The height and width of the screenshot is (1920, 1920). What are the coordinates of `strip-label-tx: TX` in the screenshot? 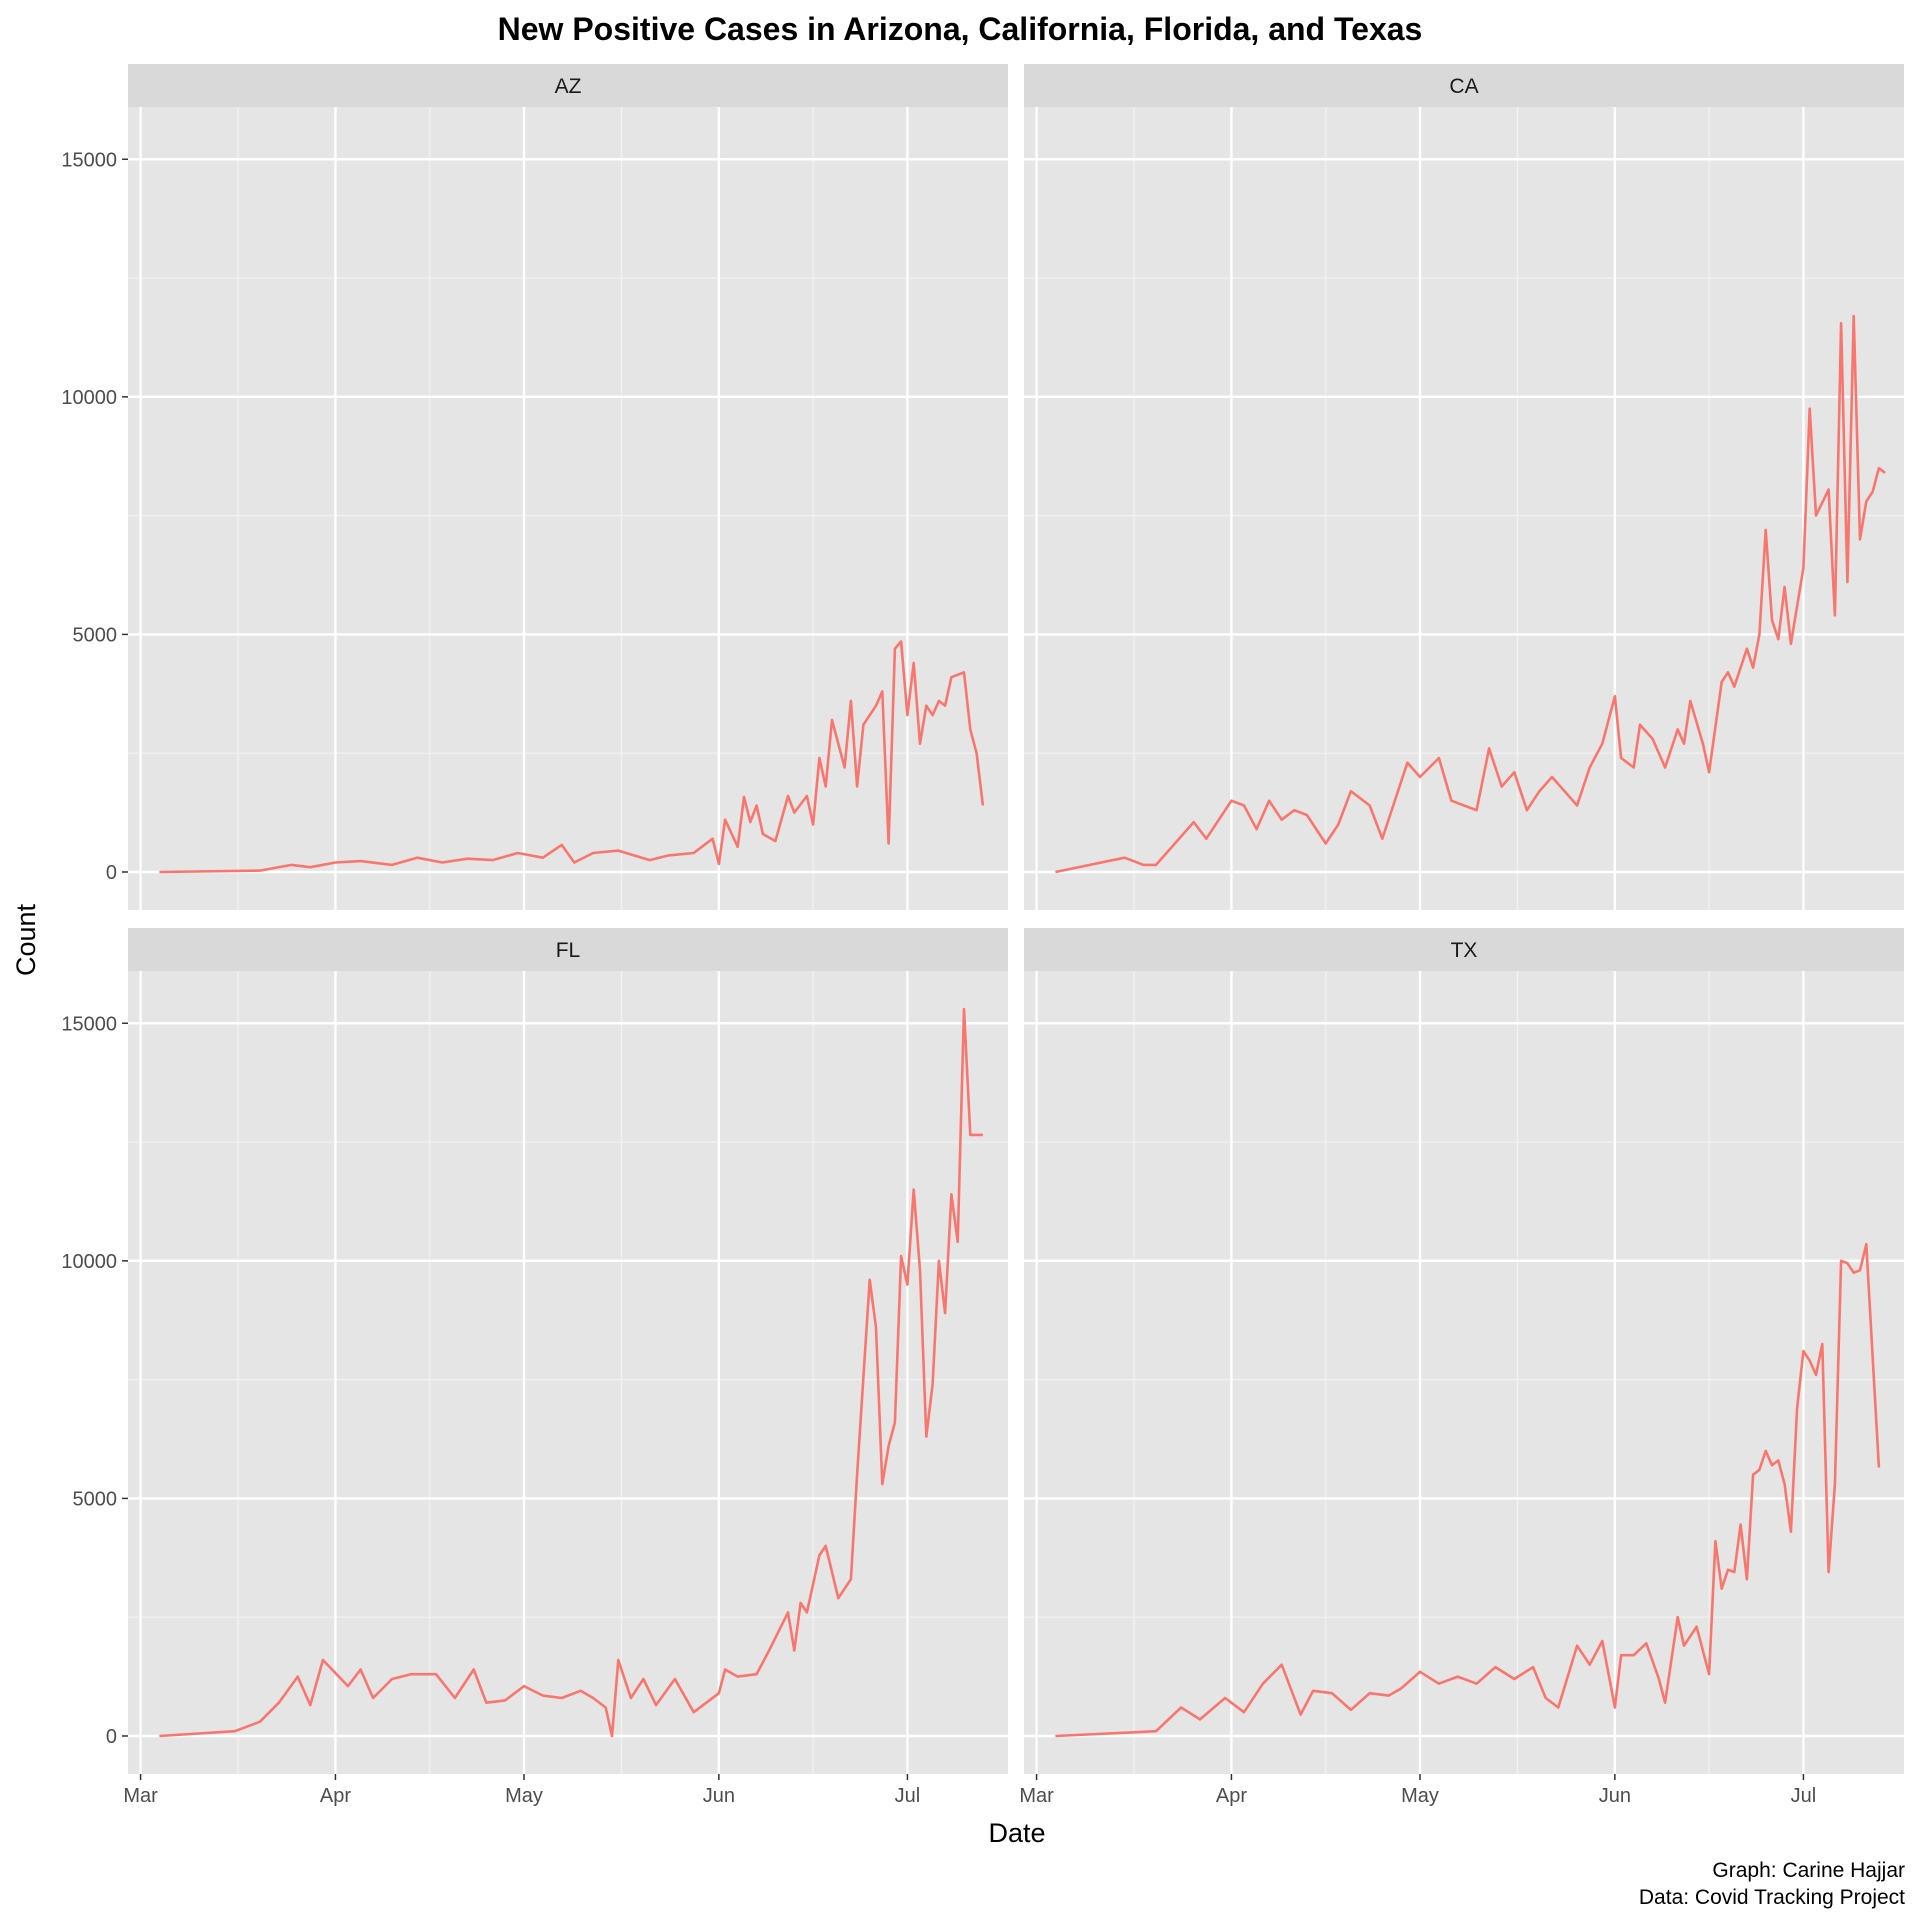 It's located at (1464, 950).